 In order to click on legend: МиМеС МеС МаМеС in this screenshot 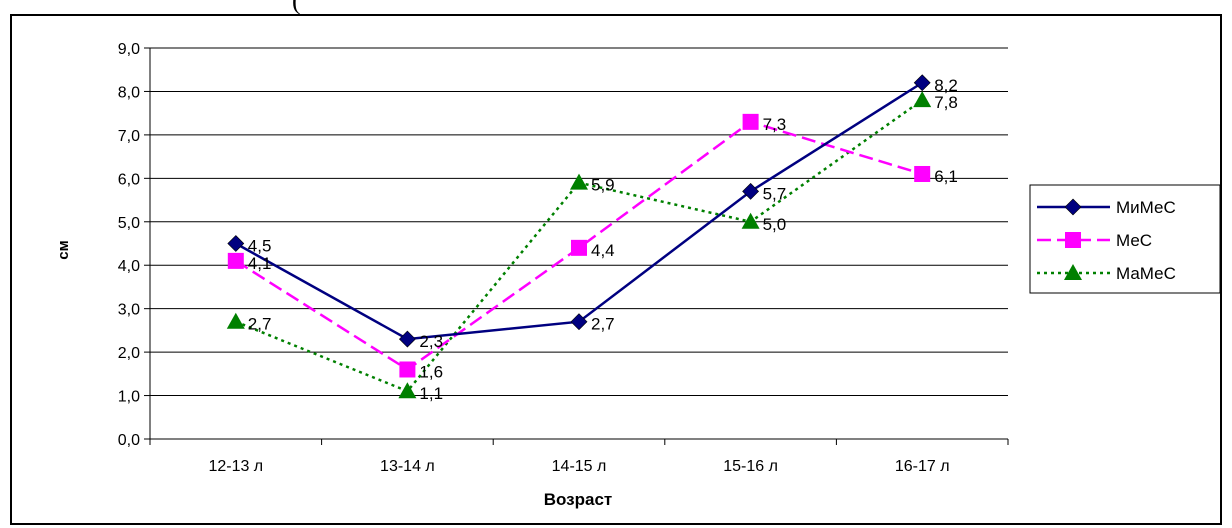, I will do `click(1125, 239)`.